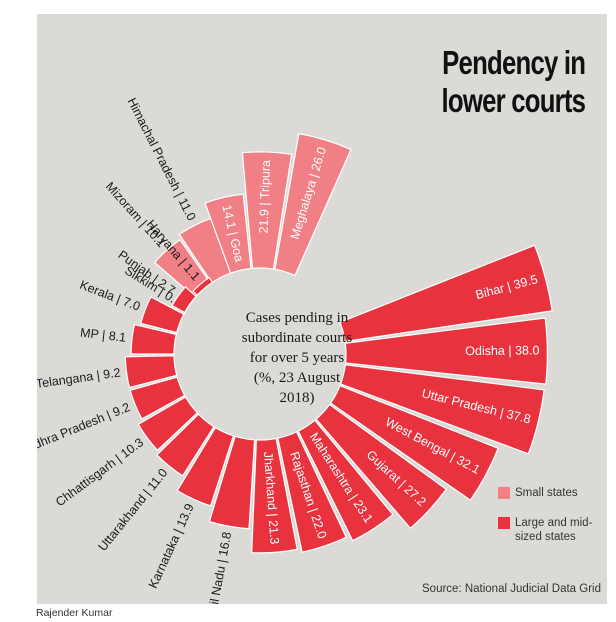 Image resolution: width=616 pixels, height=622 pixels. Describe the element at coordinates (132, 510) in the screenshot. I see `label-uttarakhand: Uttarakhand | 11.0` at that location.